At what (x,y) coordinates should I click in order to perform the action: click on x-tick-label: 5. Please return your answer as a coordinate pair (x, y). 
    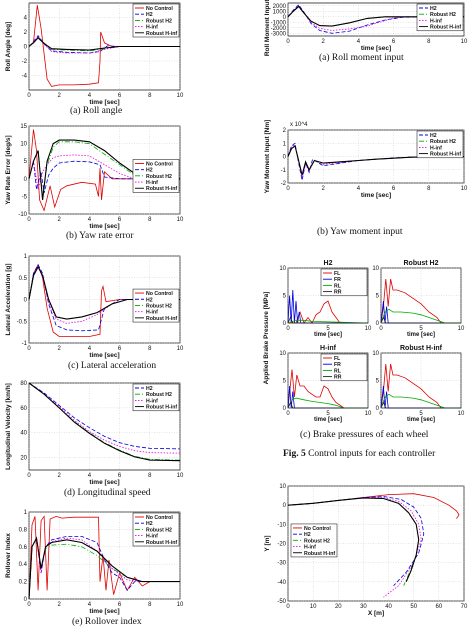
    Looking at the image, I should click on (421, 414).